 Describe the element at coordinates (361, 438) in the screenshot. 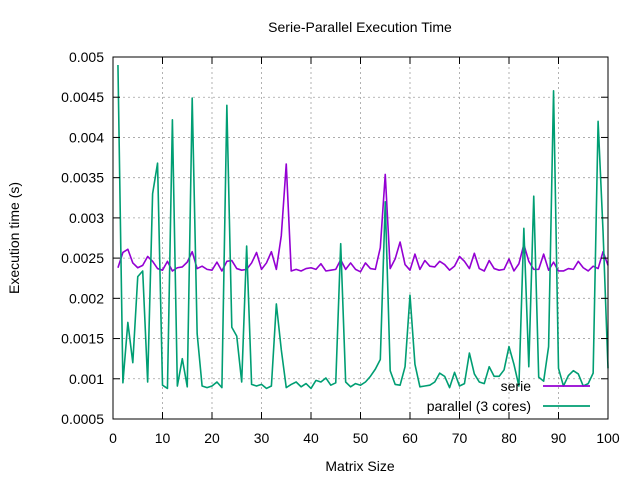

I see `x-tick-label: 50` at that location.